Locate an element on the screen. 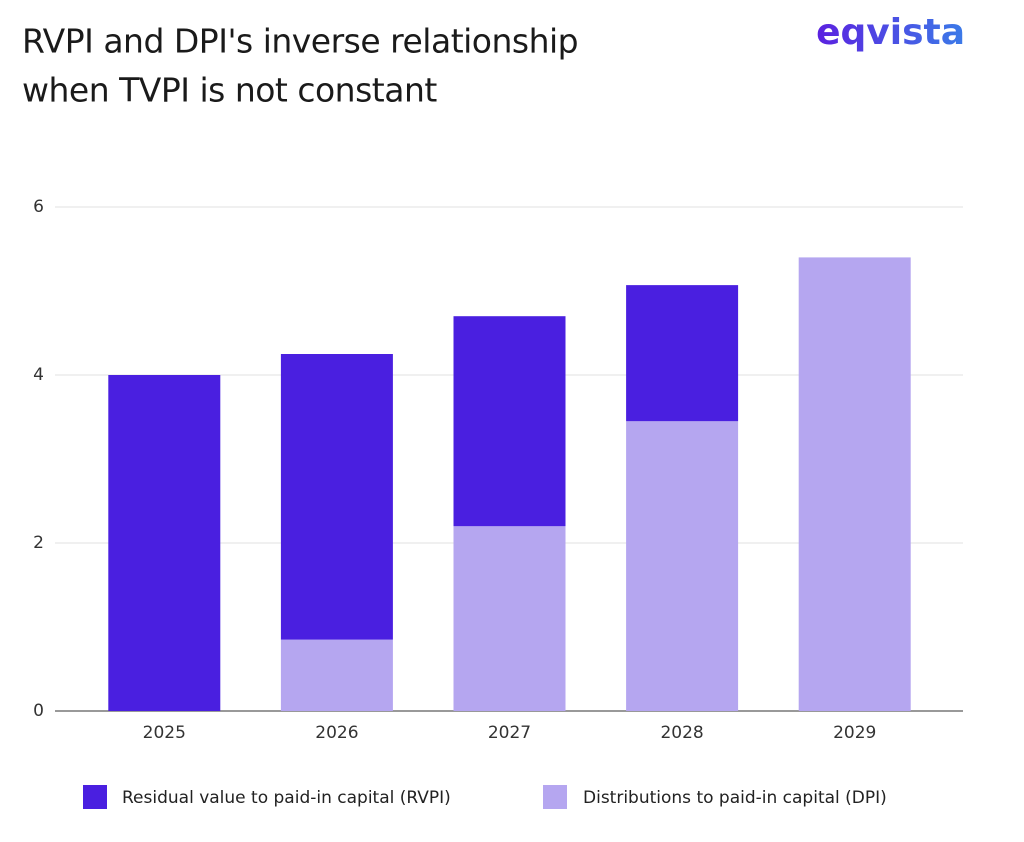  y-tick-label: 6 is located at coordinates (38, 207).